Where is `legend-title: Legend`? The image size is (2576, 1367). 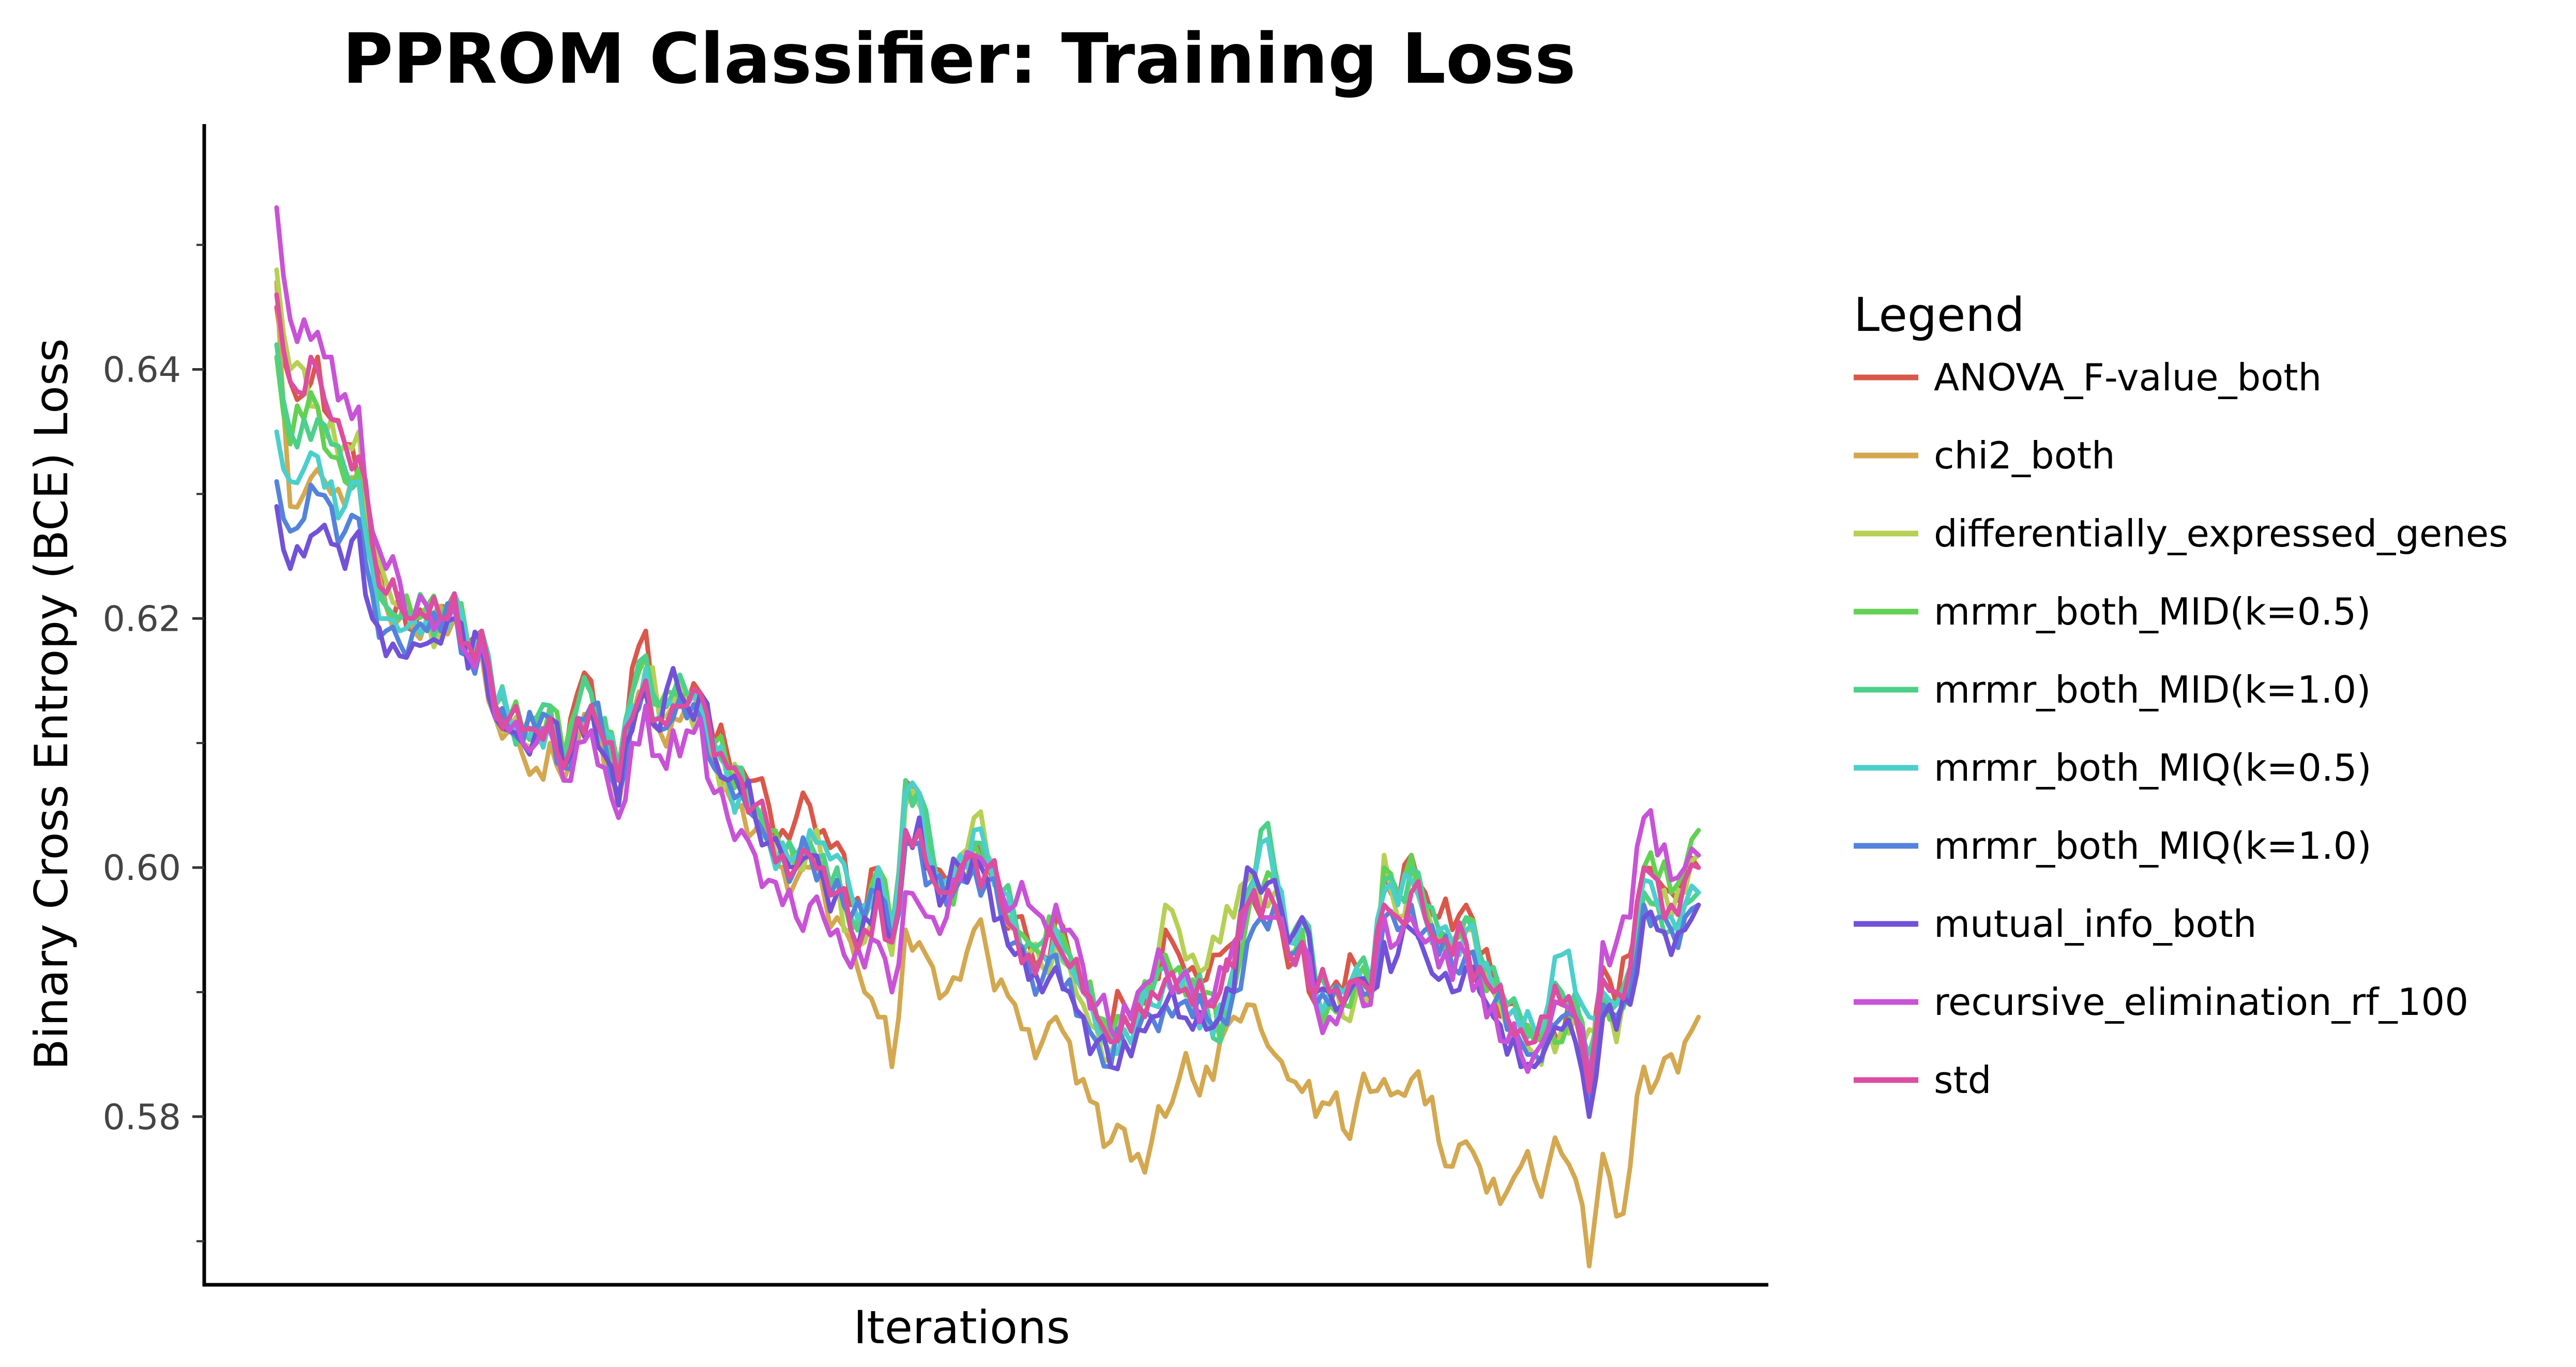
legend-title: Legend is located at coordinates (1940, 315).